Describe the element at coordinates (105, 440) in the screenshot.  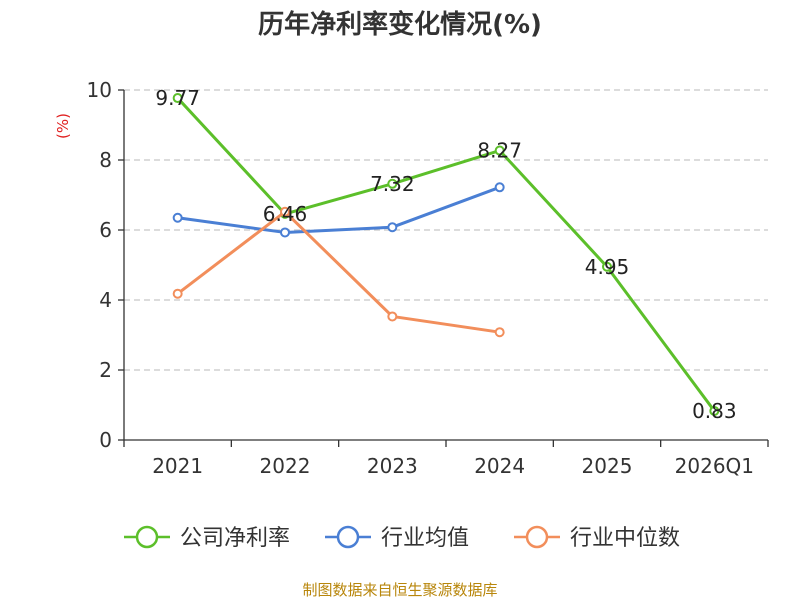
I see `y-tick-label: 0` at that location.